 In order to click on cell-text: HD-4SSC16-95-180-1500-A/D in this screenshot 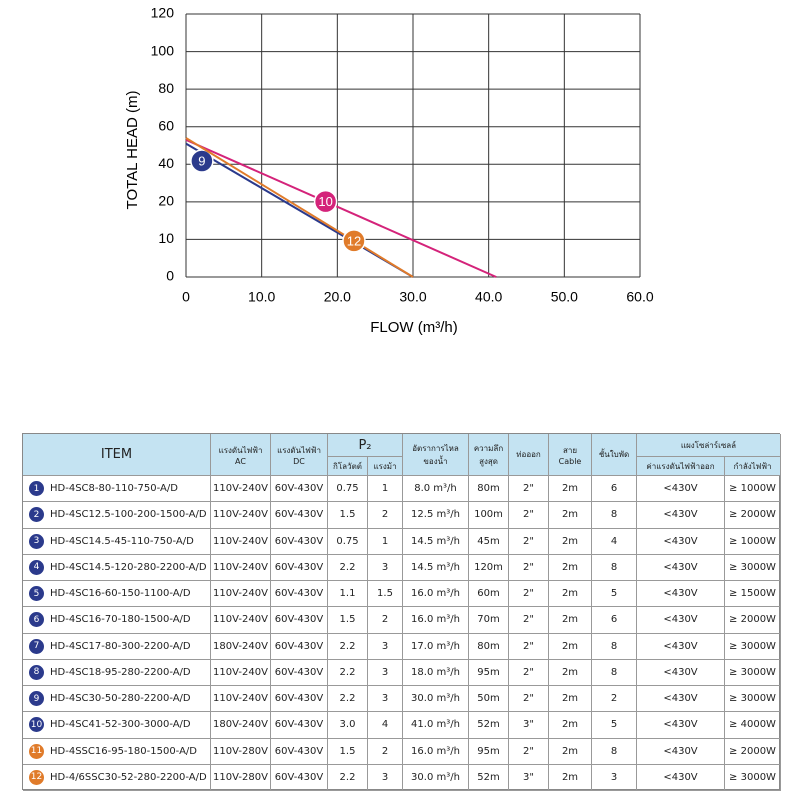, I will do `click(123, 751)`.